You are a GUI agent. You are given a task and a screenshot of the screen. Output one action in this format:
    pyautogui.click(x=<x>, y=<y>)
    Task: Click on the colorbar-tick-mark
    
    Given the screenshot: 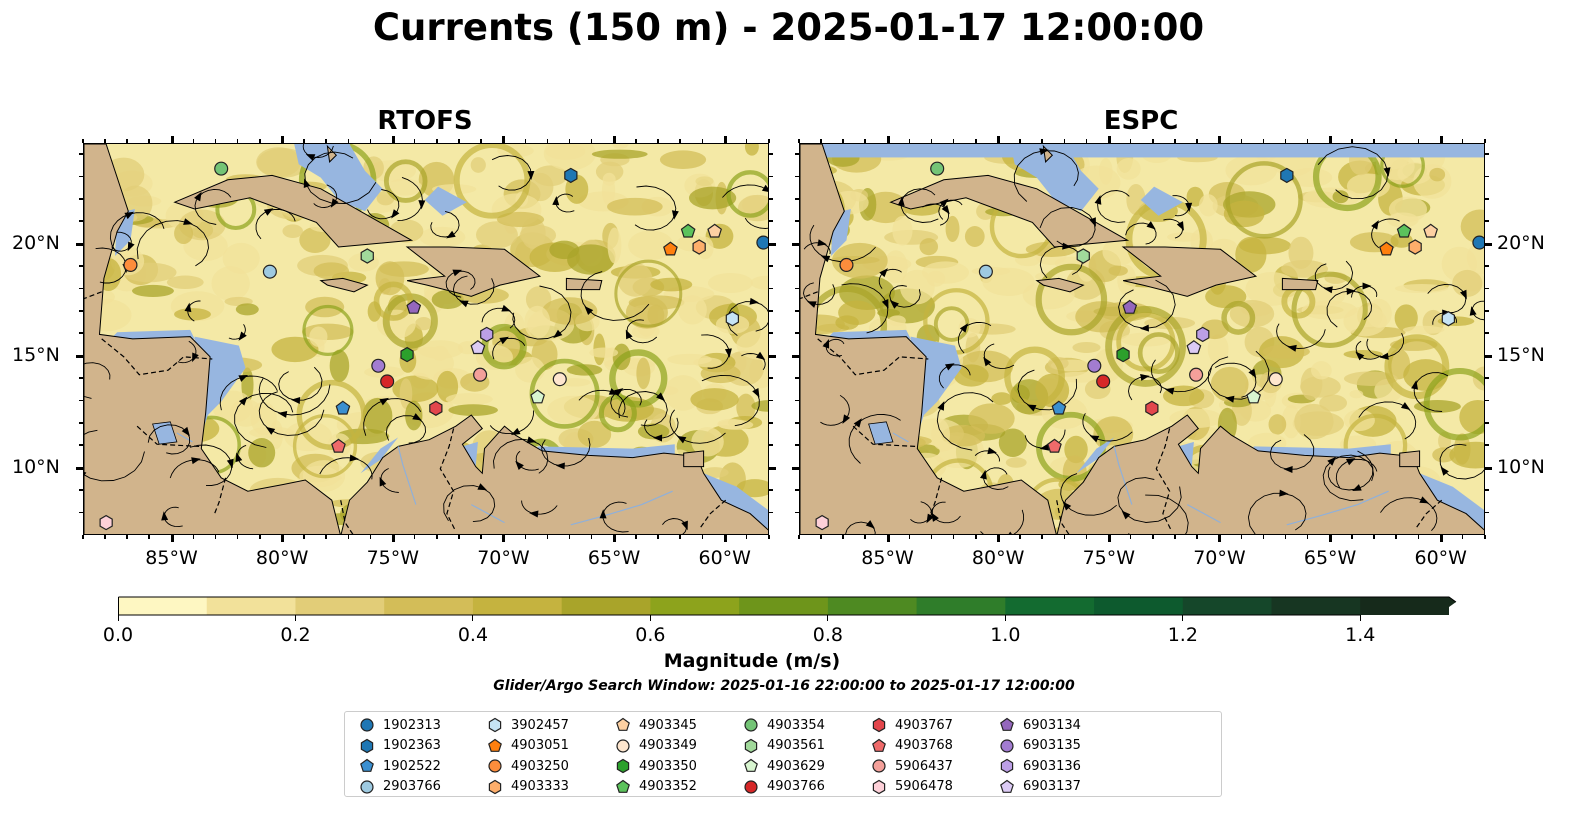 What is the action you would take?
    pyautogui.click(x=473, y=618)
    